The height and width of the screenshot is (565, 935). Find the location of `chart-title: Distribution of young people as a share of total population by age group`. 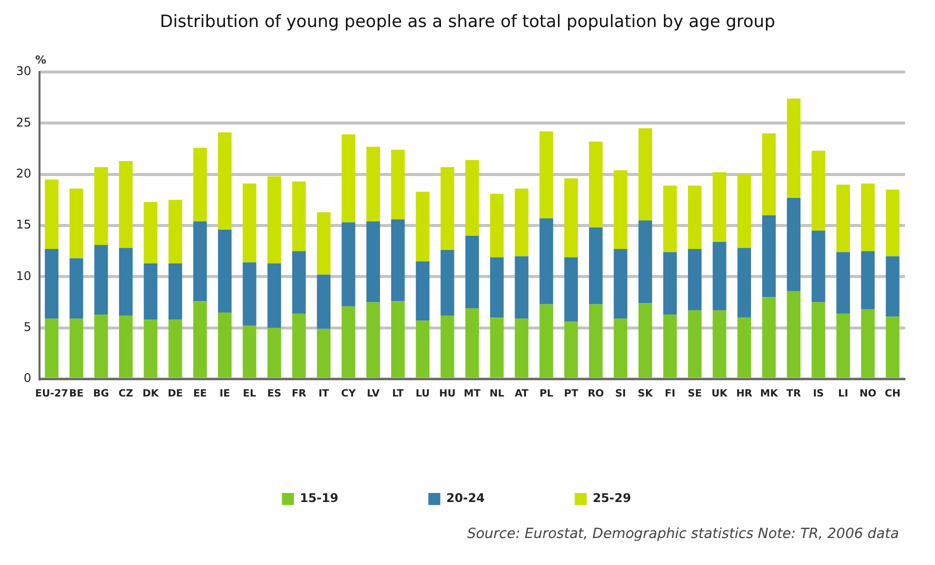

chart-title: Distribution of young people as a share of total population by age group is located at coordinates (467, 22).